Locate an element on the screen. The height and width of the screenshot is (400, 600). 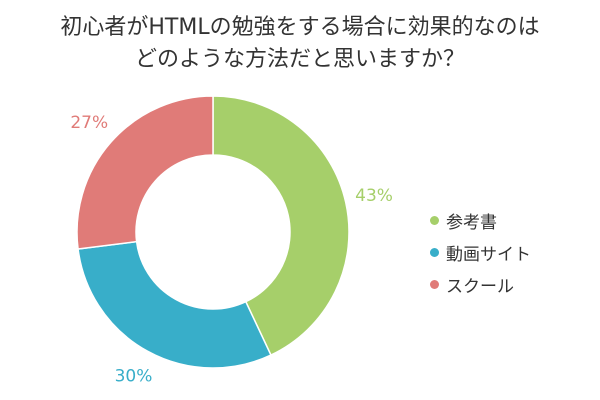
legend-item-textbook: 参考書 is located at coordinates (480, 220).